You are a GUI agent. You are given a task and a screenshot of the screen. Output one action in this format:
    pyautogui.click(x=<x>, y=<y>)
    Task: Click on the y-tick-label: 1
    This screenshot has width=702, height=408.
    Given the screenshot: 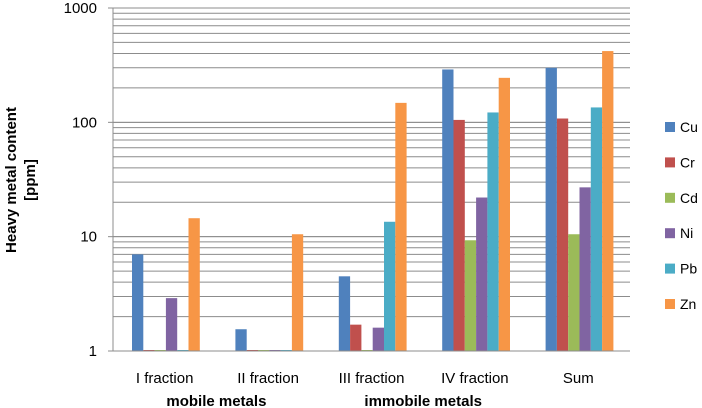 What is the action you would take?
    pyautogui.click(x=93, y=351)
    